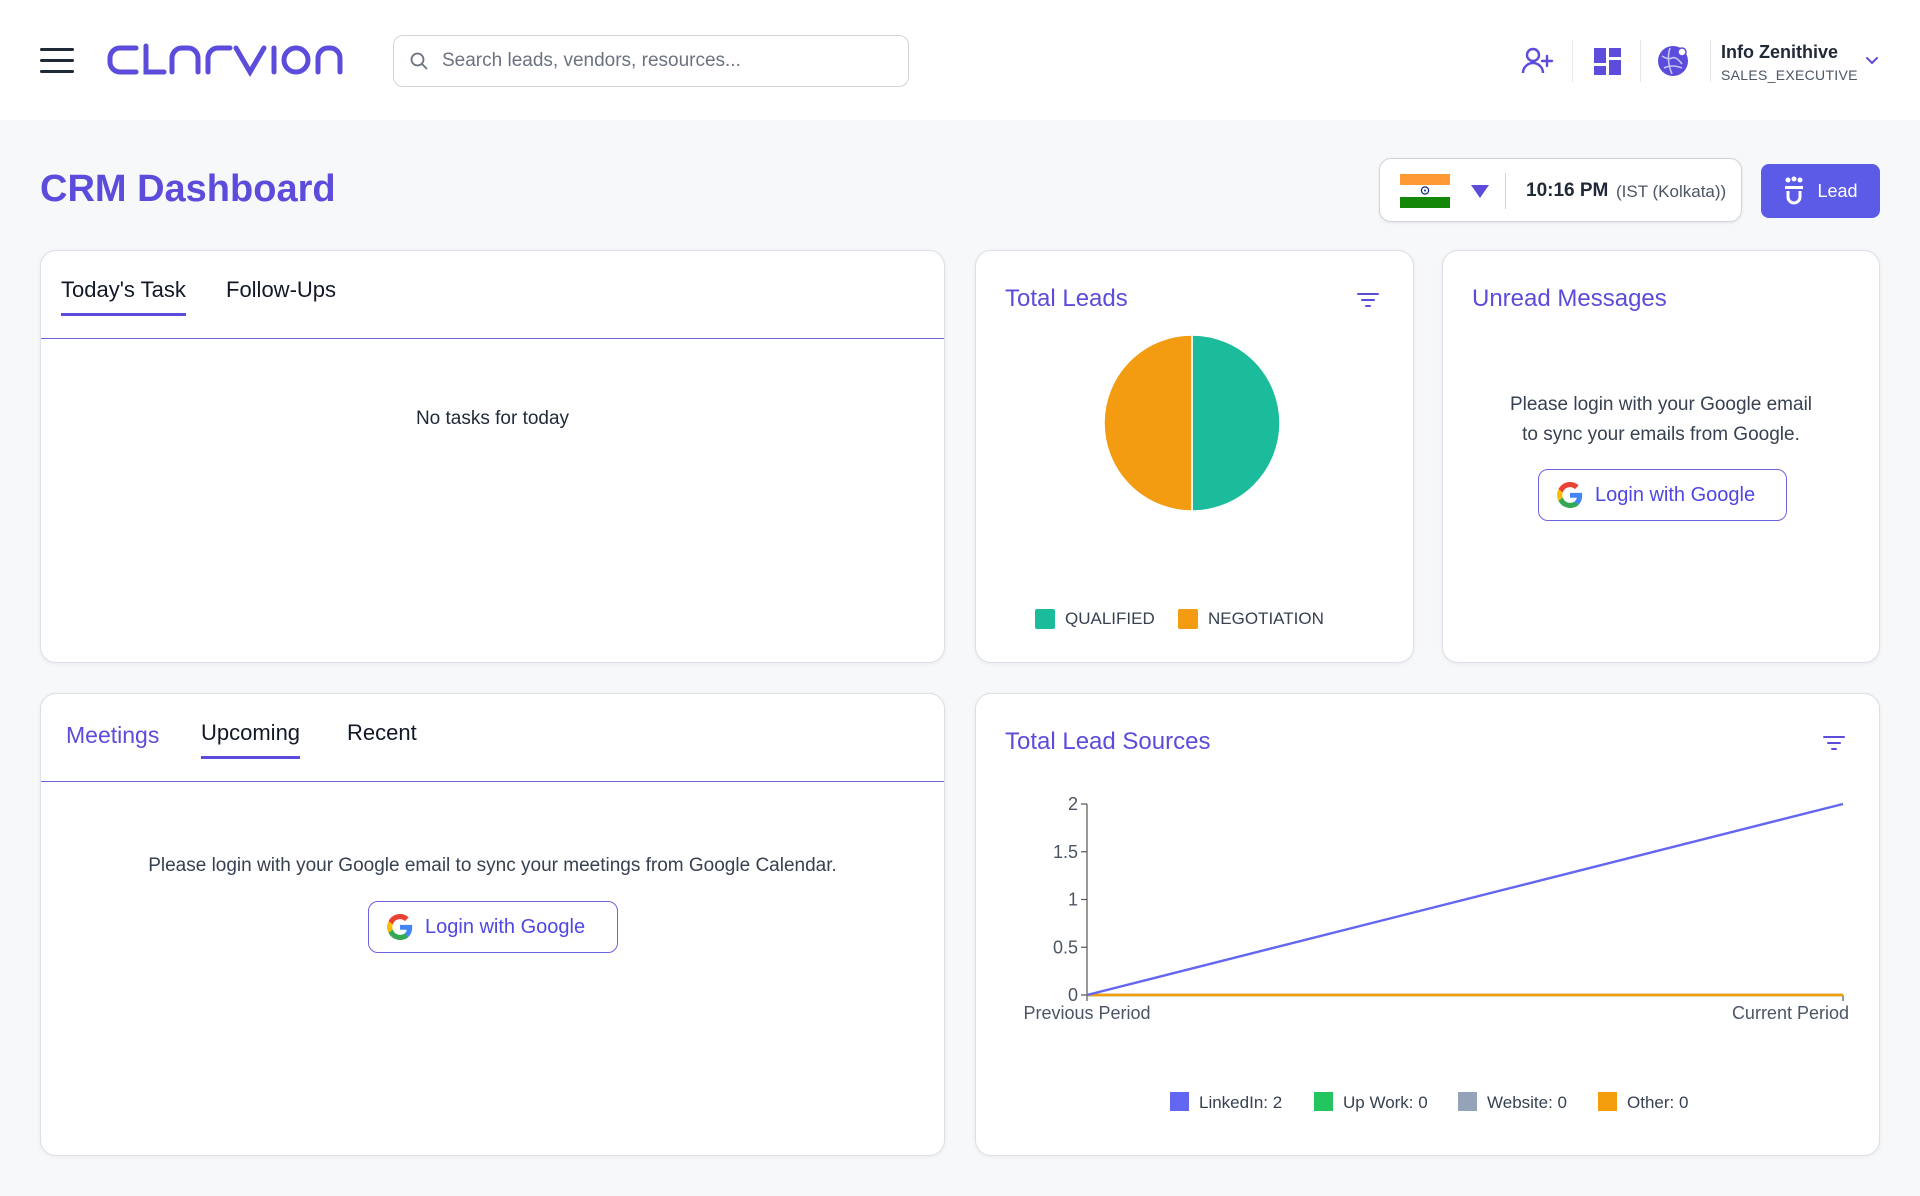 The height and width of the screenshot is (1196, 1920). What do you see at coordinates (1073, 900) in the screenshot?
I see `y-tick-label: 1` at bounding box center [1073, 900].